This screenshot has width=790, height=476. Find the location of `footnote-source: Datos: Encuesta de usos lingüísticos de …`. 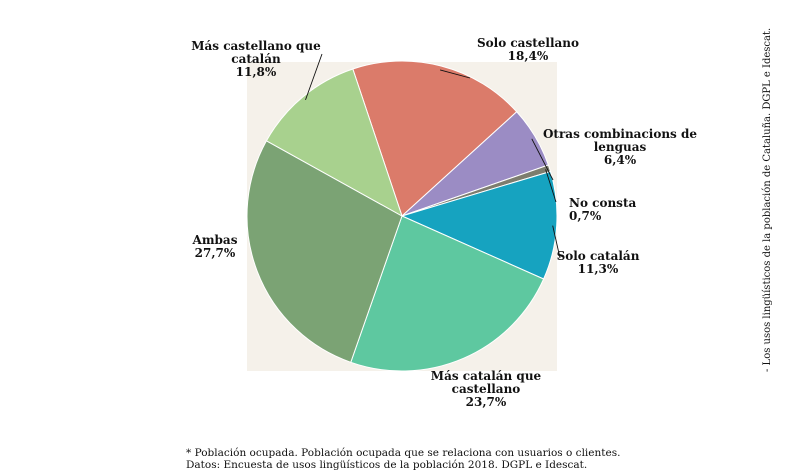

footnote-source: Datos: Encuesta de usos lingüísticos de … is located at coordinates (387, 465).